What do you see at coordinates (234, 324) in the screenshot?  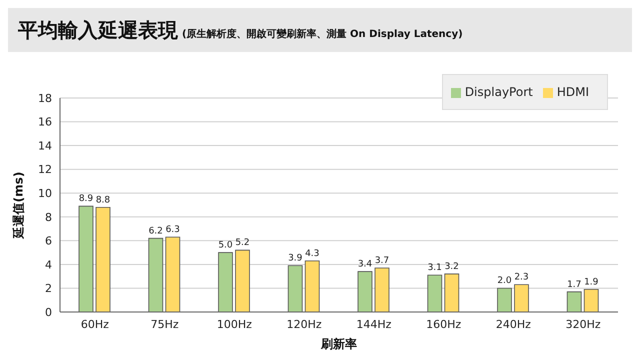 I see `x-tick-label: 100Hz` at bounding box center [234, 324].